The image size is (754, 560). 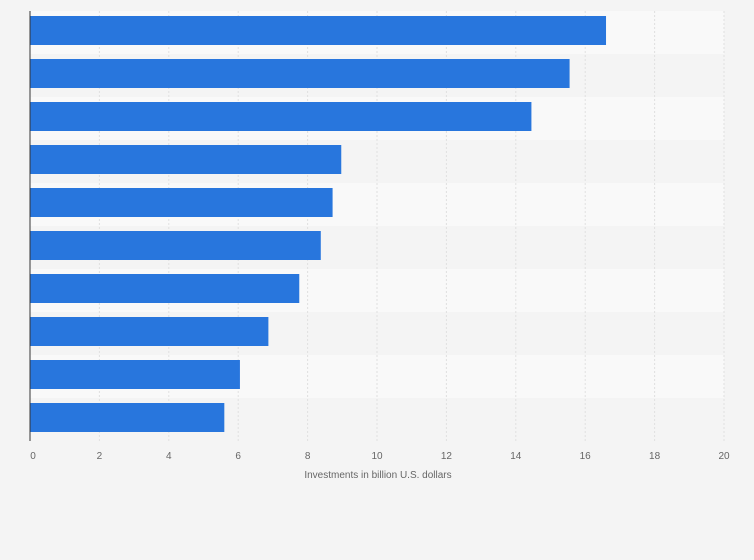 What do you see at coordinates (308, 456) in the screenshot?
I see `x-tick-label: 8` at bounding box center [308, 456].